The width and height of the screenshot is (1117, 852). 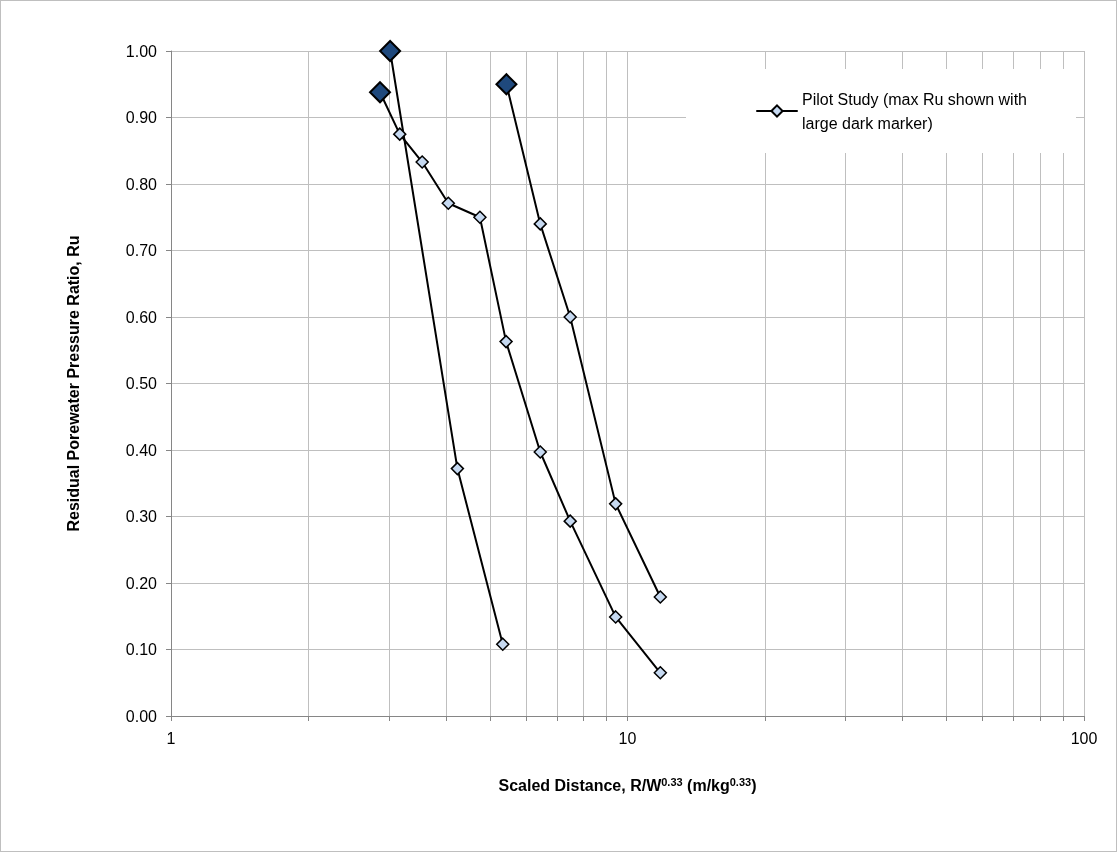 I want to click on y-tick-label: 0.90, so click(x=141, y=117).